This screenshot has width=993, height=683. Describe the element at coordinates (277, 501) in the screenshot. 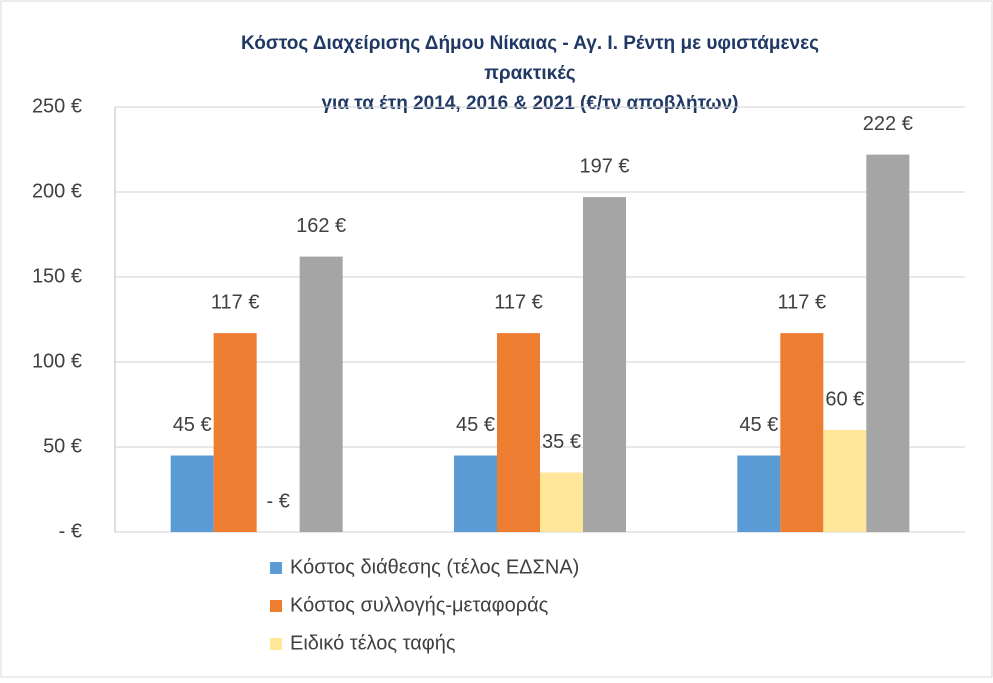

I see `data-label: - €` at that location.